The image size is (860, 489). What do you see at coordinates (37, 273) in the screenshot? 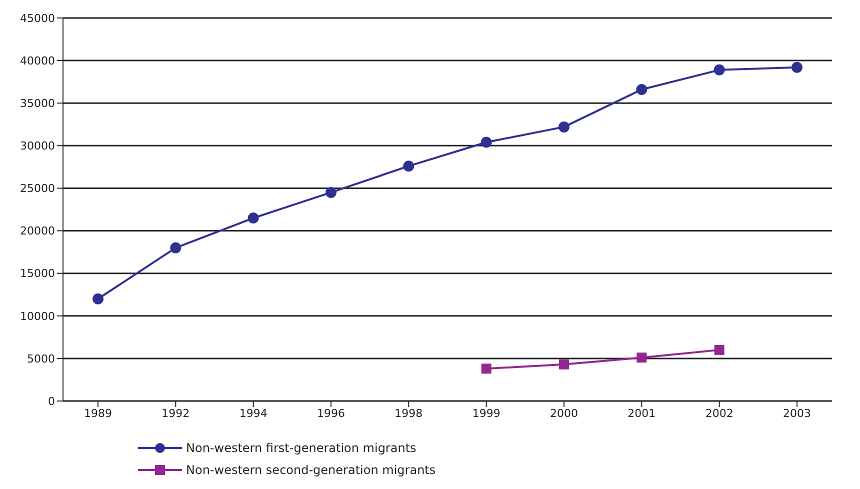
I see `y-tick-label: 15000` at bounding box center [37, 273].